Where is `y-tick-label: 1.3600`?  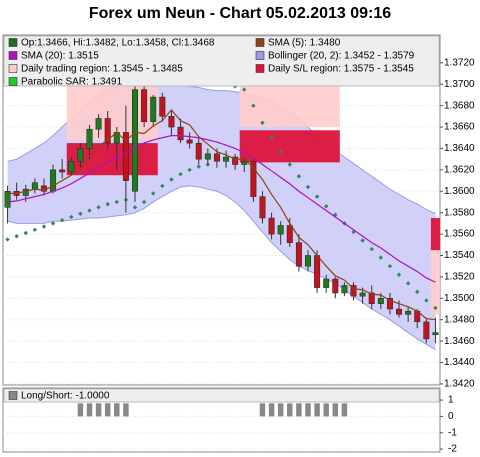
y-tick-label: 1.3600 is located at coordinates (459, 191).